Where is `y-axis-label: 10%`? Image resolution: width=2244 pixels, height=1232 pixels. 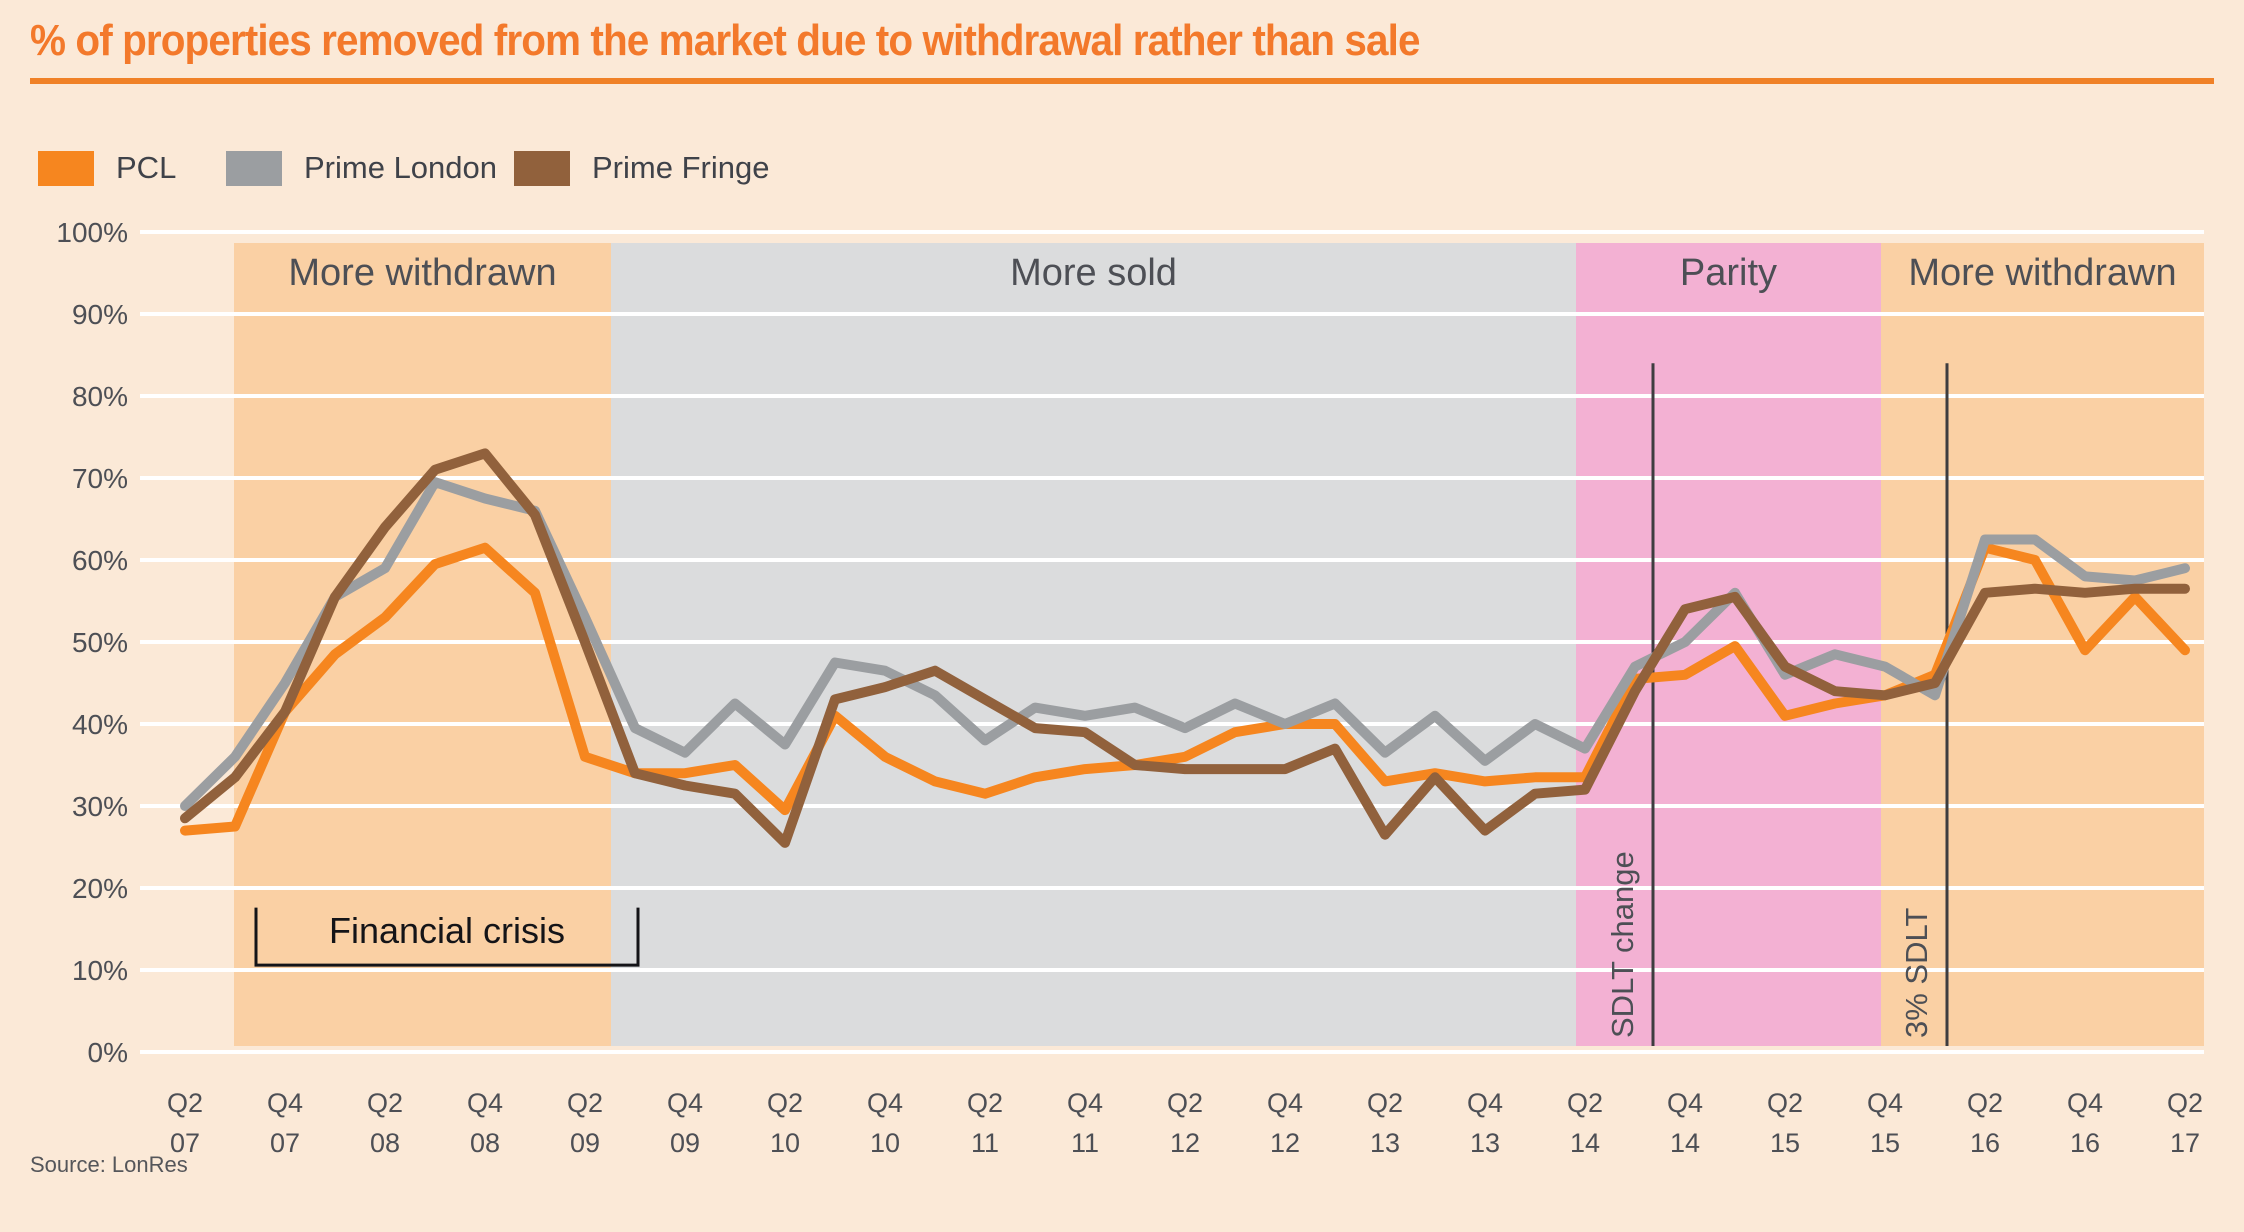 y-axis-label: 10% is located at coordinates (100, 970).